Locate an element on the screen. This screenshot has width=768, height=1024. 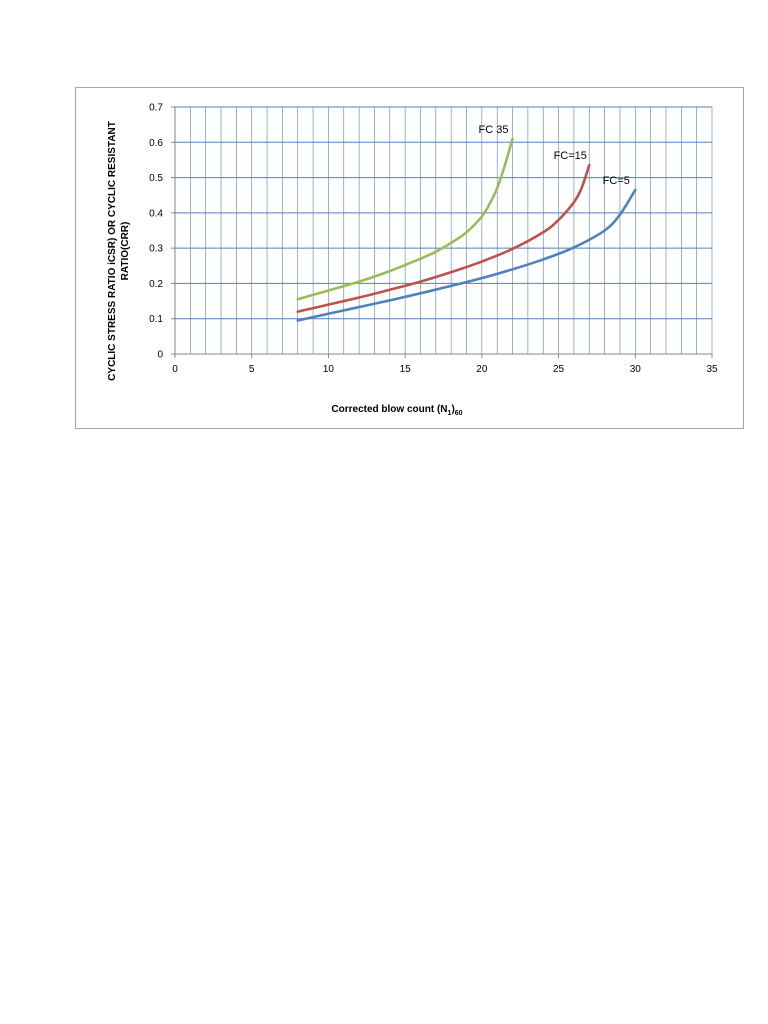
x-tick-label: 5 is located at coordinates (252, 369).